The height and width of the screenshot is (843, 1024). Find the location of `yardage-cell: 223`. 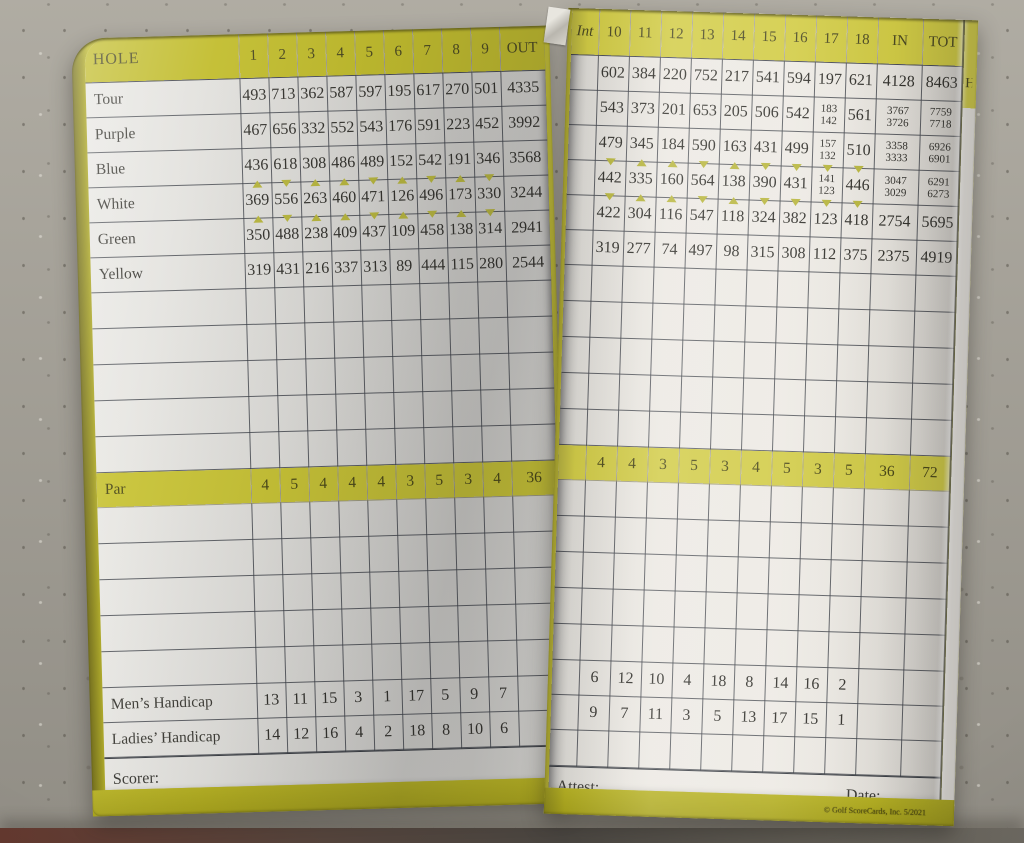

yardage-cell: 223 is located at coordinates (458, 125).